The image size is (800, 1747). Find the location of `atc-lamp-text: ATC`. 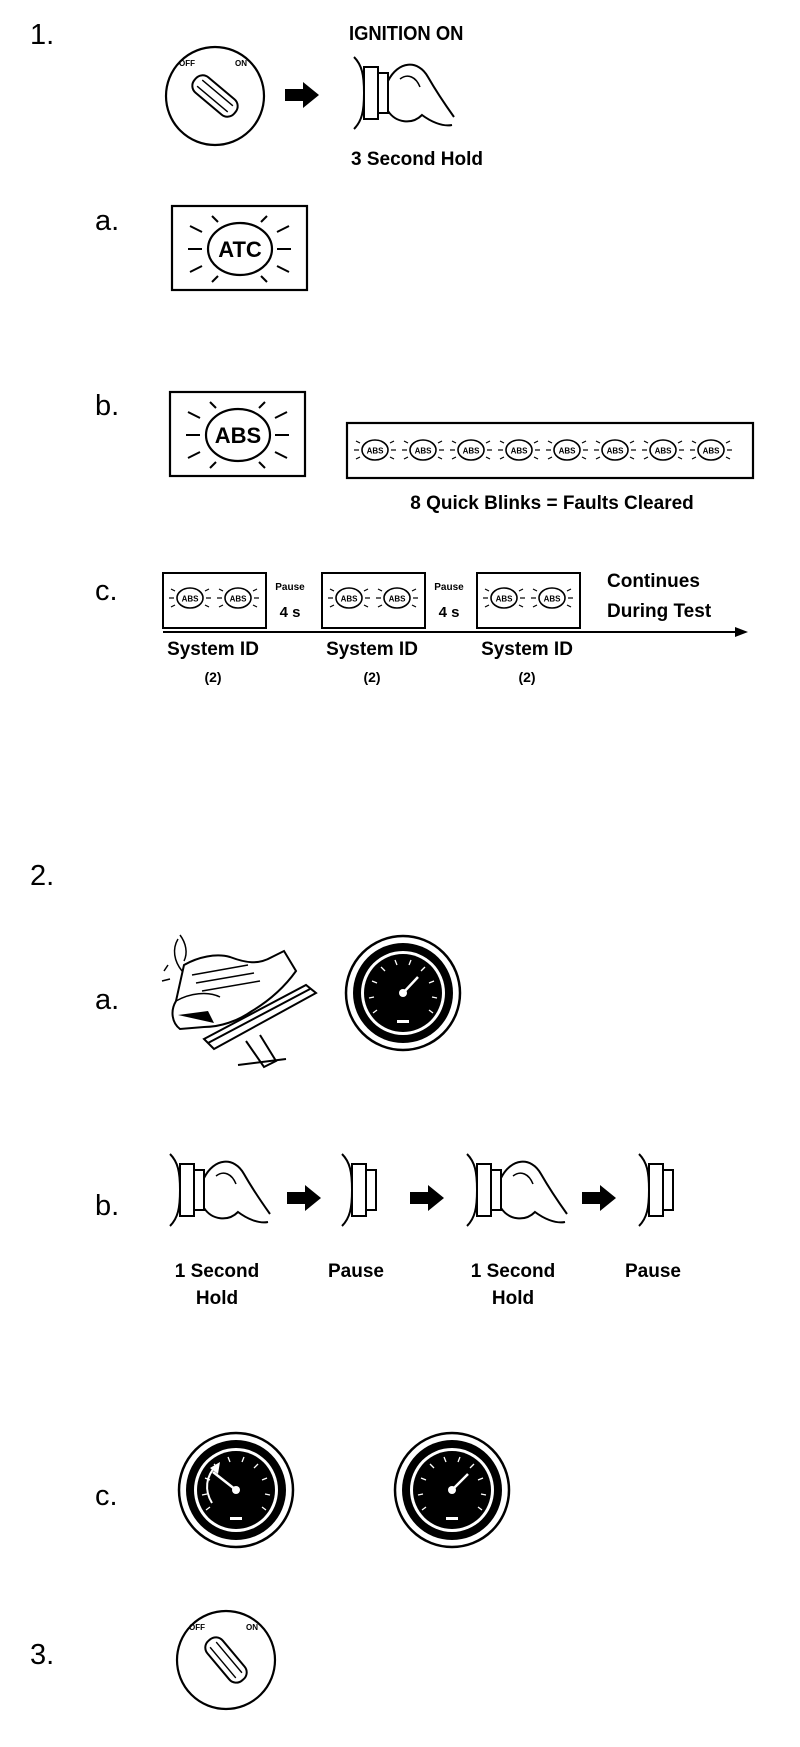

atc-lamp-text: ATC is located at coordinates (240, 249).